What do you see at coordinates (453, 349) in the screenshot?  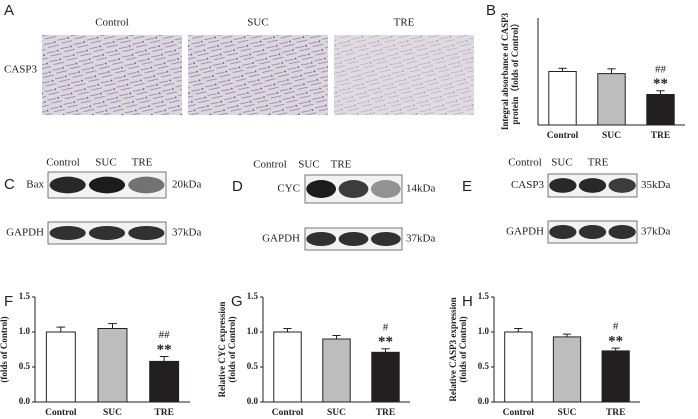 I see `y-axis-label: Relative CASP3 expression` at bounding box center [453, 349].